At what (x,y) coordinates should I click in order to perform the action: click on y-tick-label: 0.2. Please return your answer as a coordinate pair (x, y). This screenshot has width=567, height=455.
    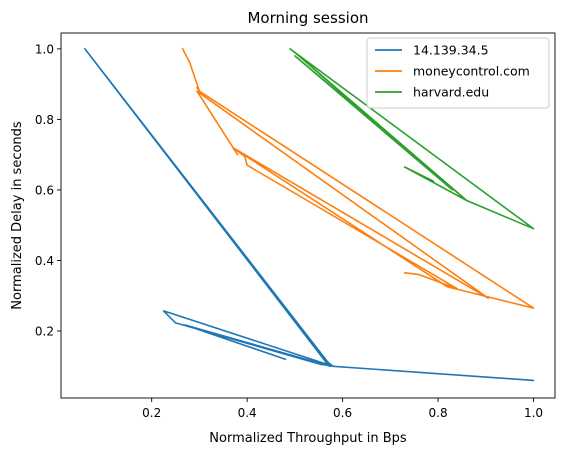
    Looking at the image, I should click on (44, 331).